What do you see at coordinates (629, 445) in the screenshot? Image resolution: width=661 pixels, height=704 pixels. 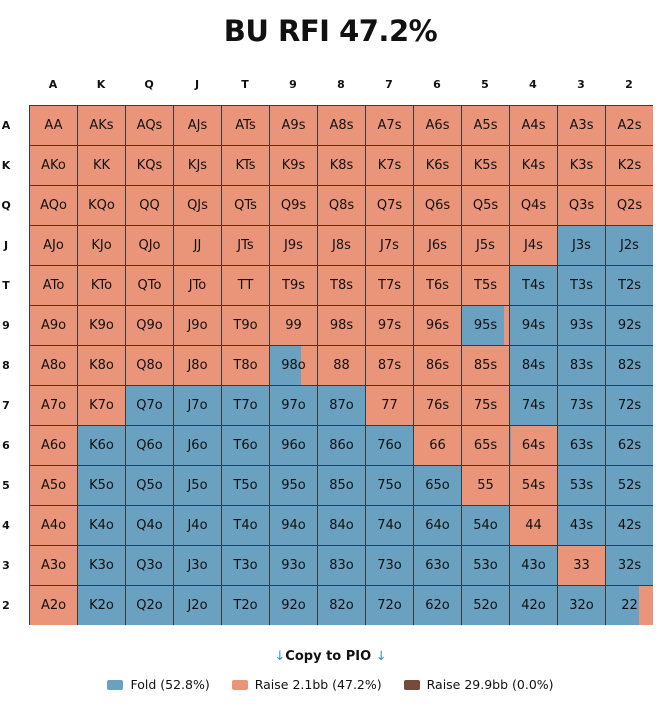 I see `hand-cell: 62s` at bounding box center [629, 445].